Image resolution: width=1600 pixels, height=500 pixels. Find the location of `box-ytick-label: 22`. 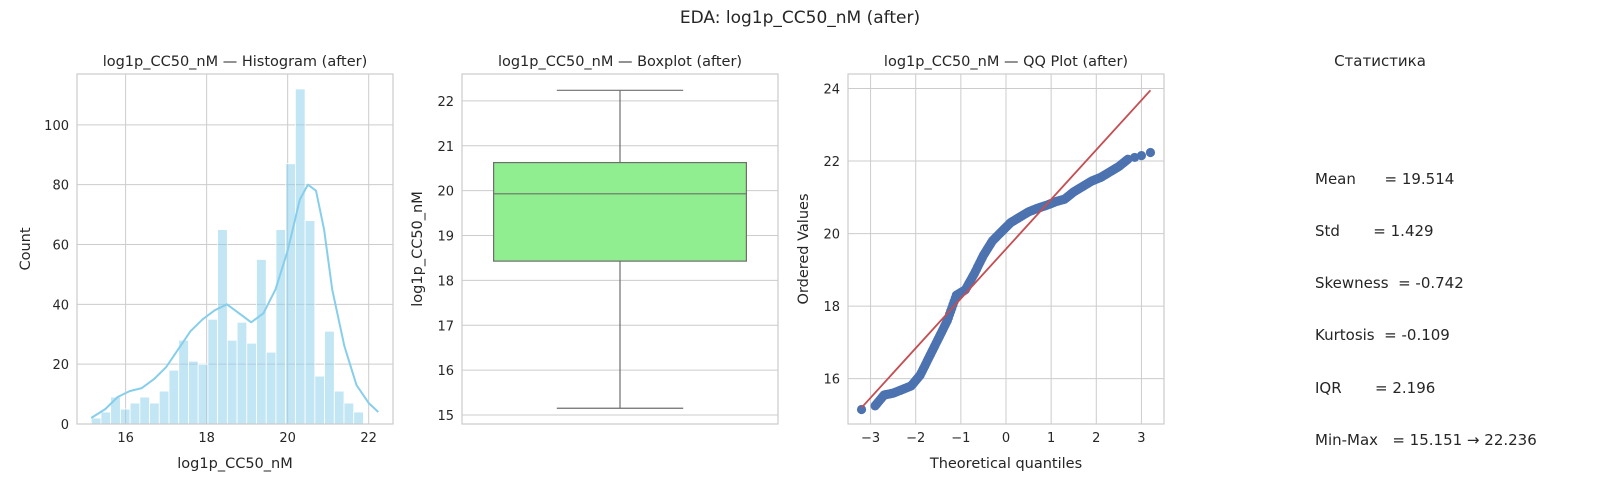

box-ytick-label: 22 is located at coordinates (445, 102).